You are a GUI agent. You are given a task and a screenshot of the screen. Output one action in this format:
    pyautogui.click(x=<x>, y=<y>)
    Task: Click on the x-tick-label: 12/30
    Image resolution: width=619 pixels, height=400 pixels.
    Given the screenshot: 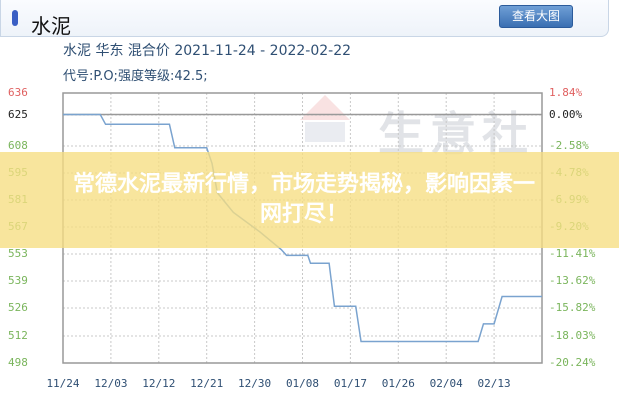 What is the action you would take?
    pyautogui.click(x=255, y=383)
    